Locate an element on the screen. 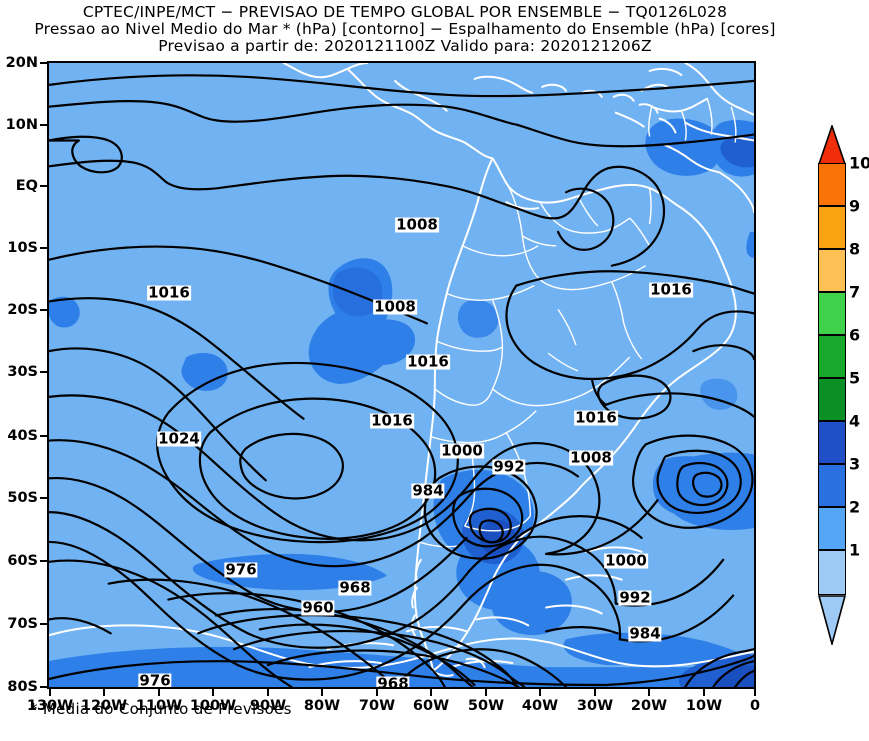 The image size is (869, 741). colorbar-cap-bottom is located at coordinates (832, 620).